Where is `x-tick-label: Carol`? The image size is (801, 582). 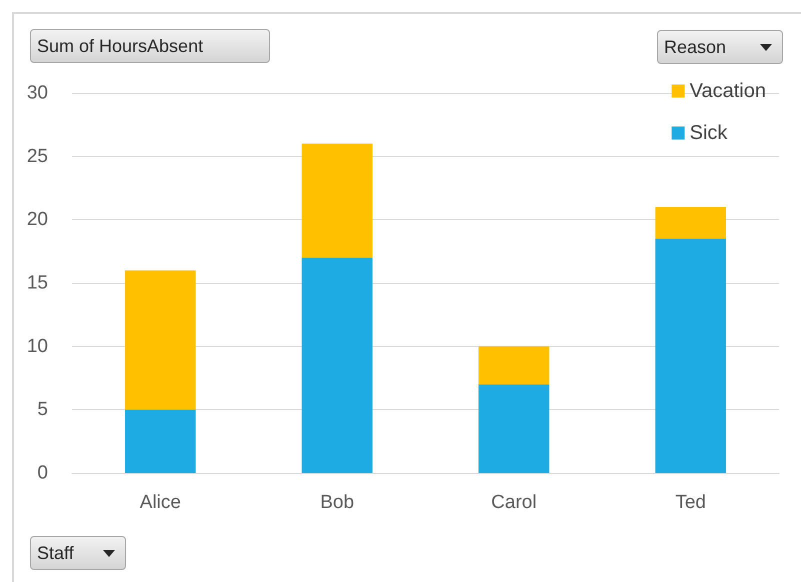 x-tick-label: Carol is located at coordinates (514, 502).